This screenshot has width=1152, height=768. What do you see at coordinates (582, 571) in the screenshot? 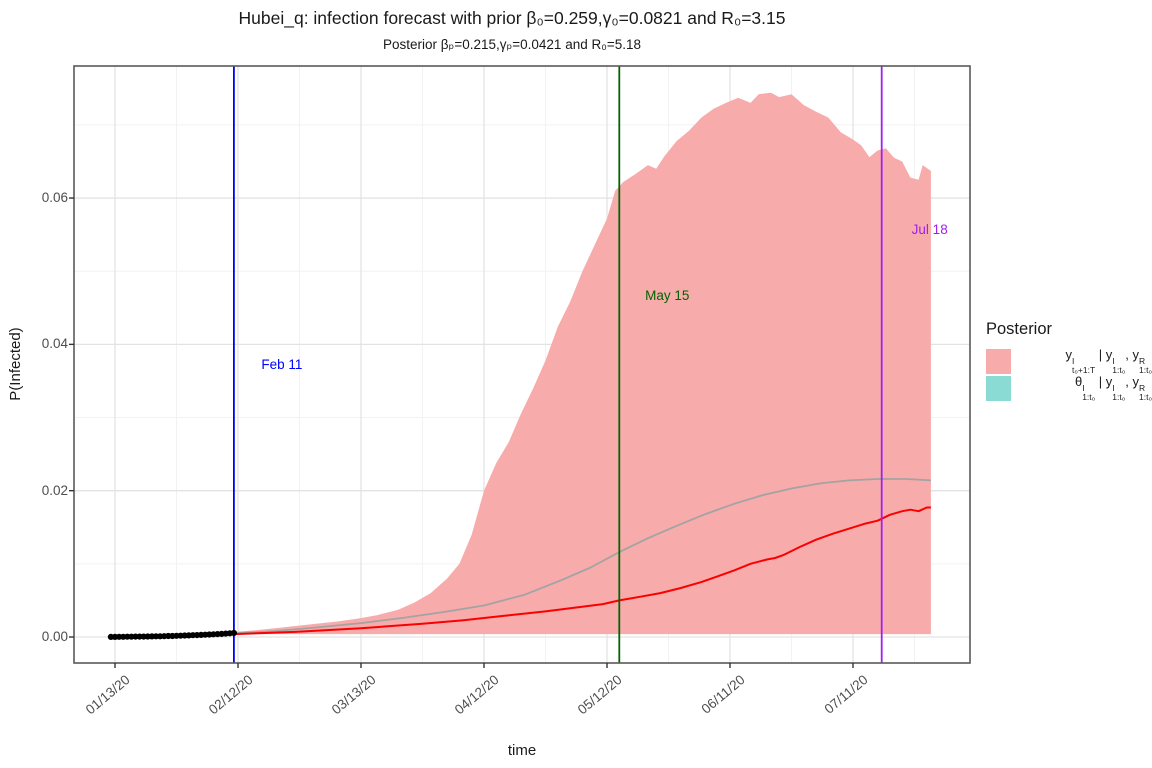
I see `forecast-median-line` at bounding box center [582, 571].